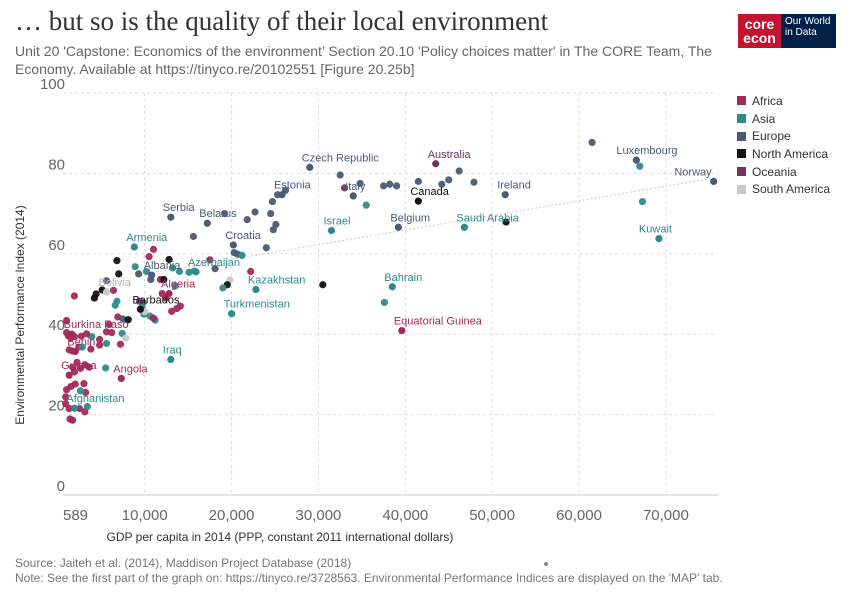 Image resolution: width=850 pixels, height=600 pixels. What do you see at coordinates (783, 101) in the screenshot?
I see `legend-item: Africa` at bounding box center [783, 101].